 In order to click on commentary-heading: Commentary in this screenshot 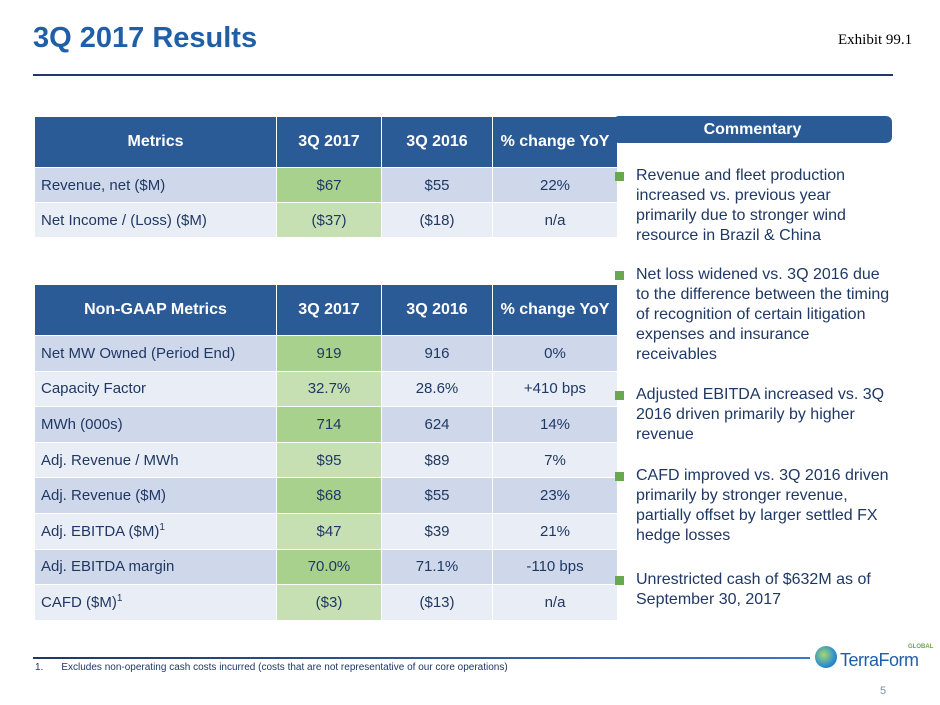, I will do `click(752, 129)`.